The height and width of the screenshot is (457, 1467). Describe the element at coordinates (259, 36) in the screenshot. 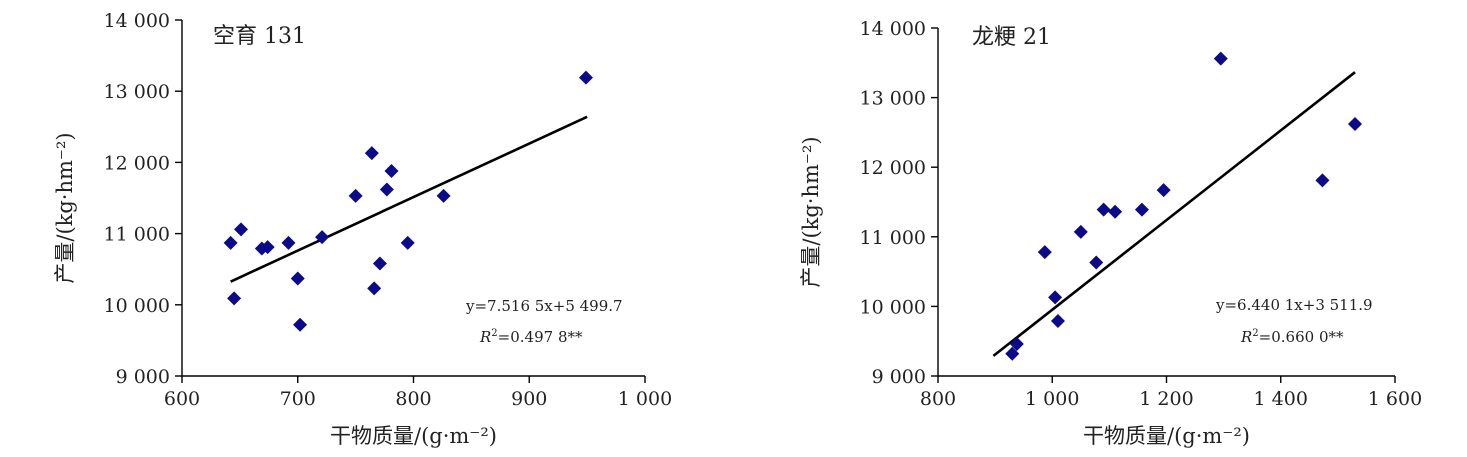

I see `panel-title: 空育 131` at that location.